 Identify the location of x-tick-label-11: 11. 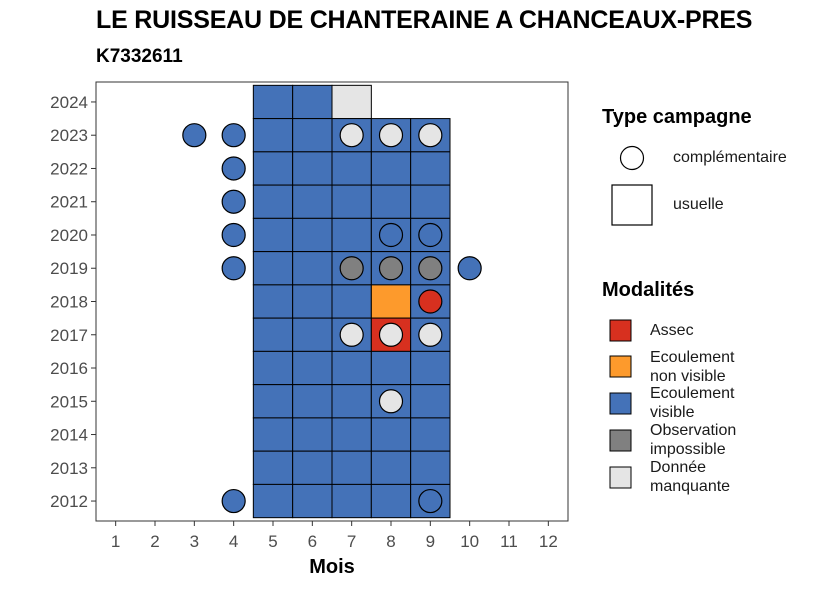
(509, 541).